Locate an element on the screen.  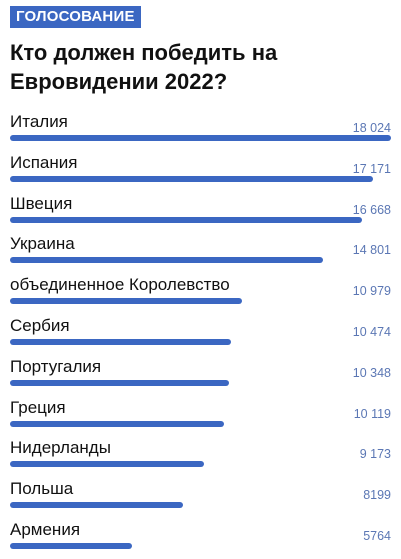
poll-option-count: 10 474 is located at coordinates (371, 331).